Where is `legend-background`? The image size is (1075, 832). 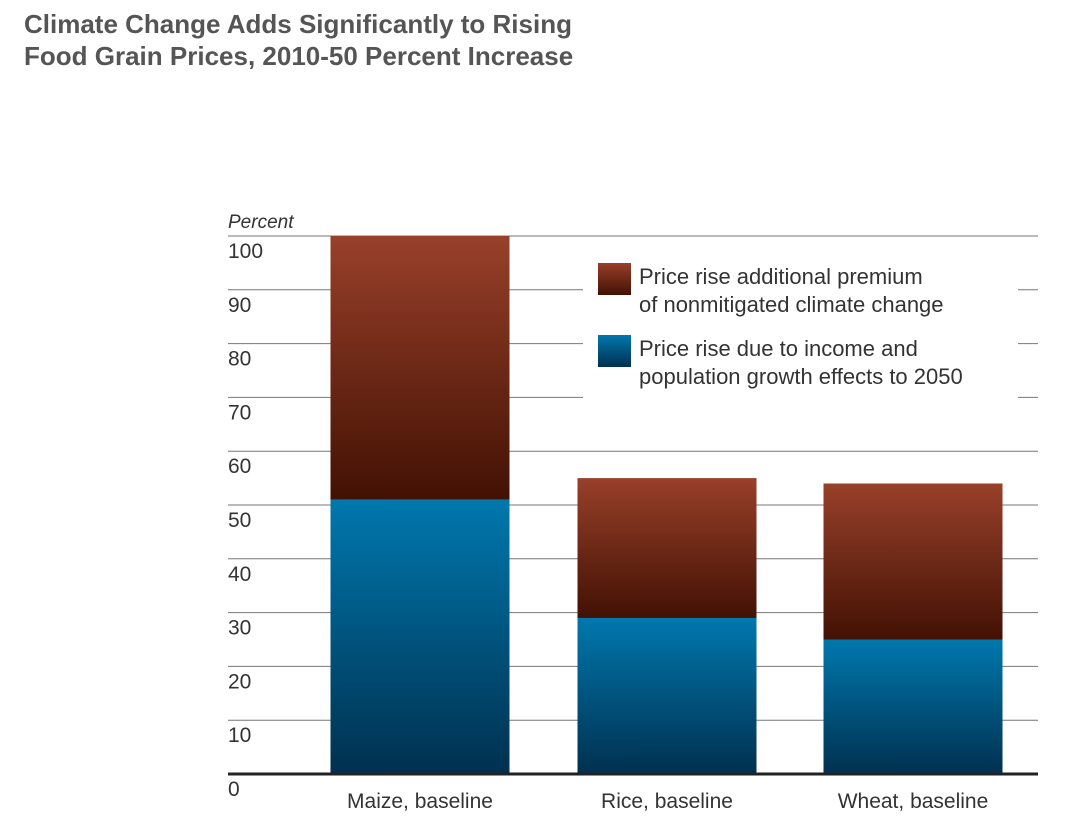
legend-background is located at coordinates (800, 325).